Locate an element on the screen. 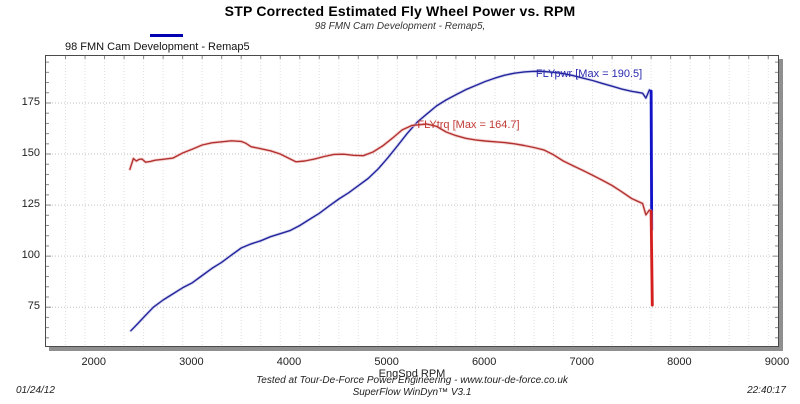 The height and width of the screenshot is (404, 800). chart-subtitle: 98 FMN Cam Development - Remap5, is located at coordinates (400, 26).